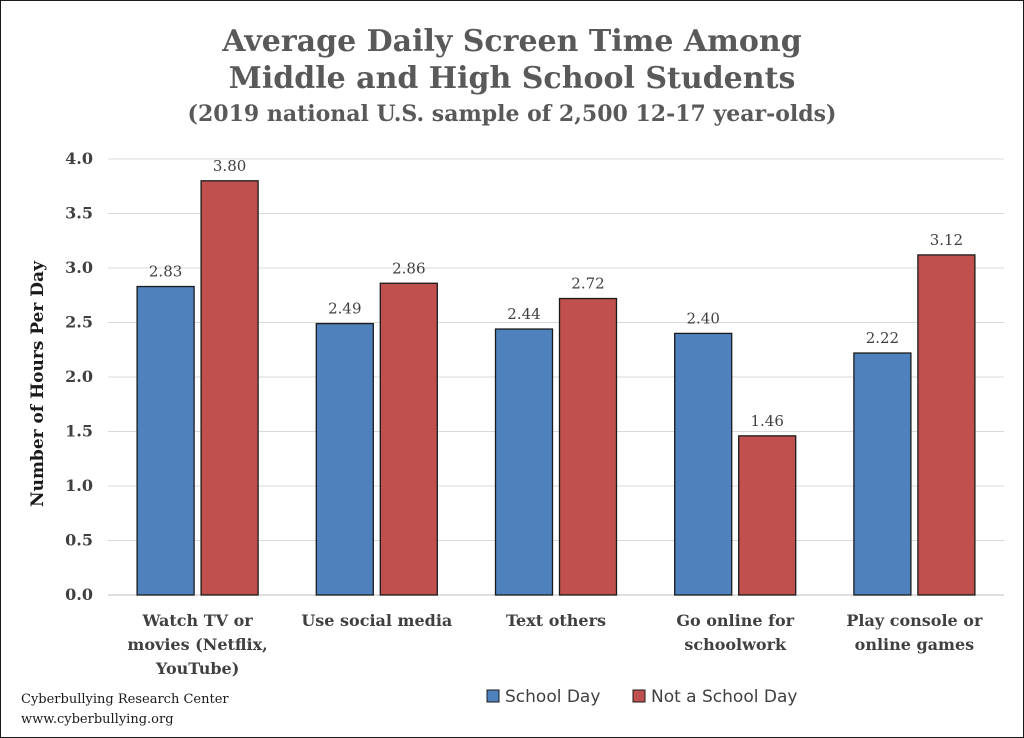 The image size is (1024, 738). Describe the element at coordinates (724, 697) in the screenshot. I see `legend-label: Not a School Day` at that location.